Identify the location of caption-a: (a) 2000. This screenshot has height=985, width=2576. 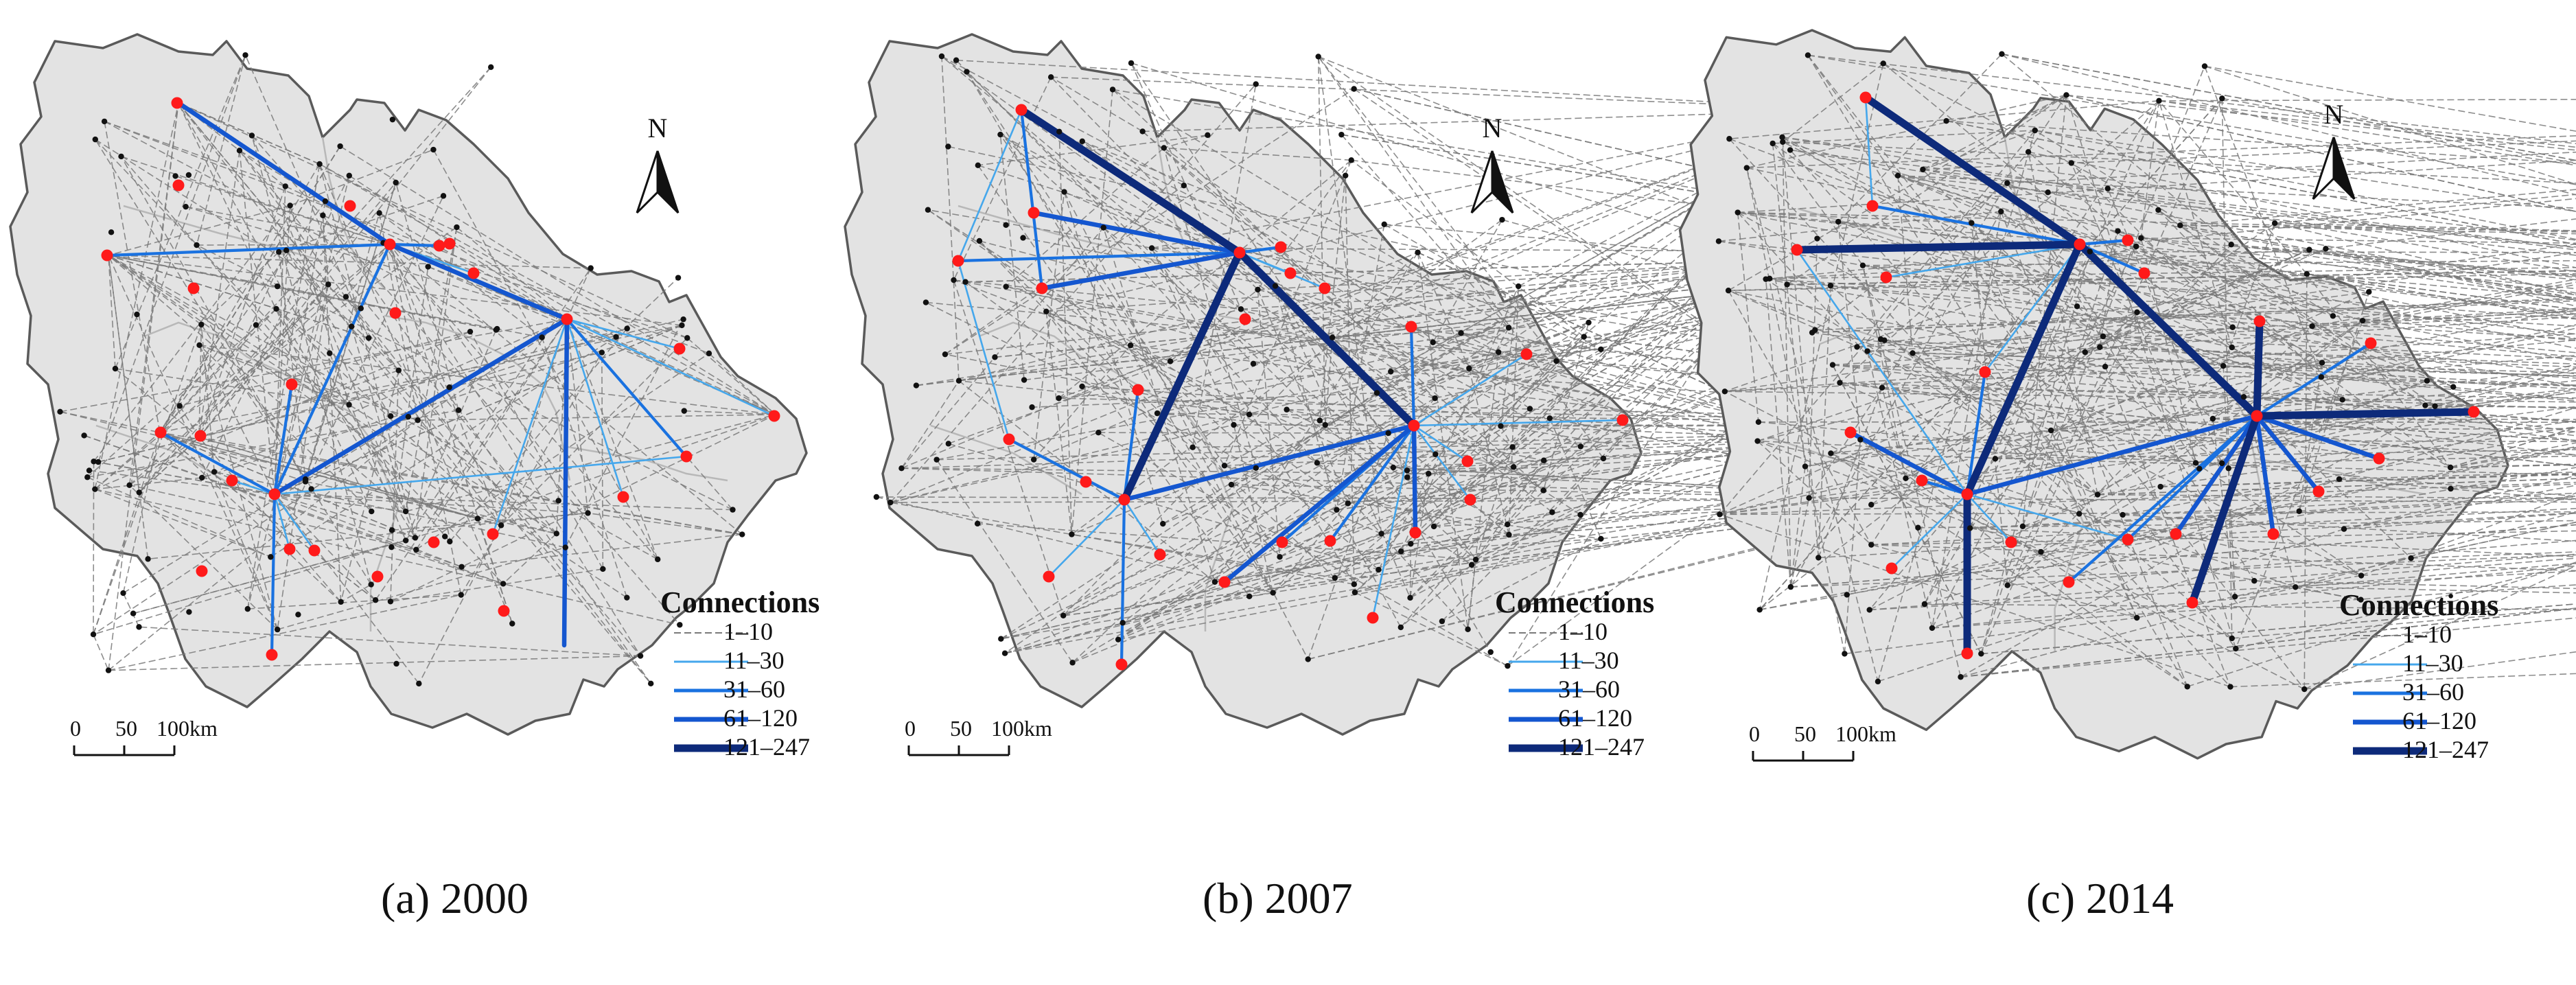
(455, 898).